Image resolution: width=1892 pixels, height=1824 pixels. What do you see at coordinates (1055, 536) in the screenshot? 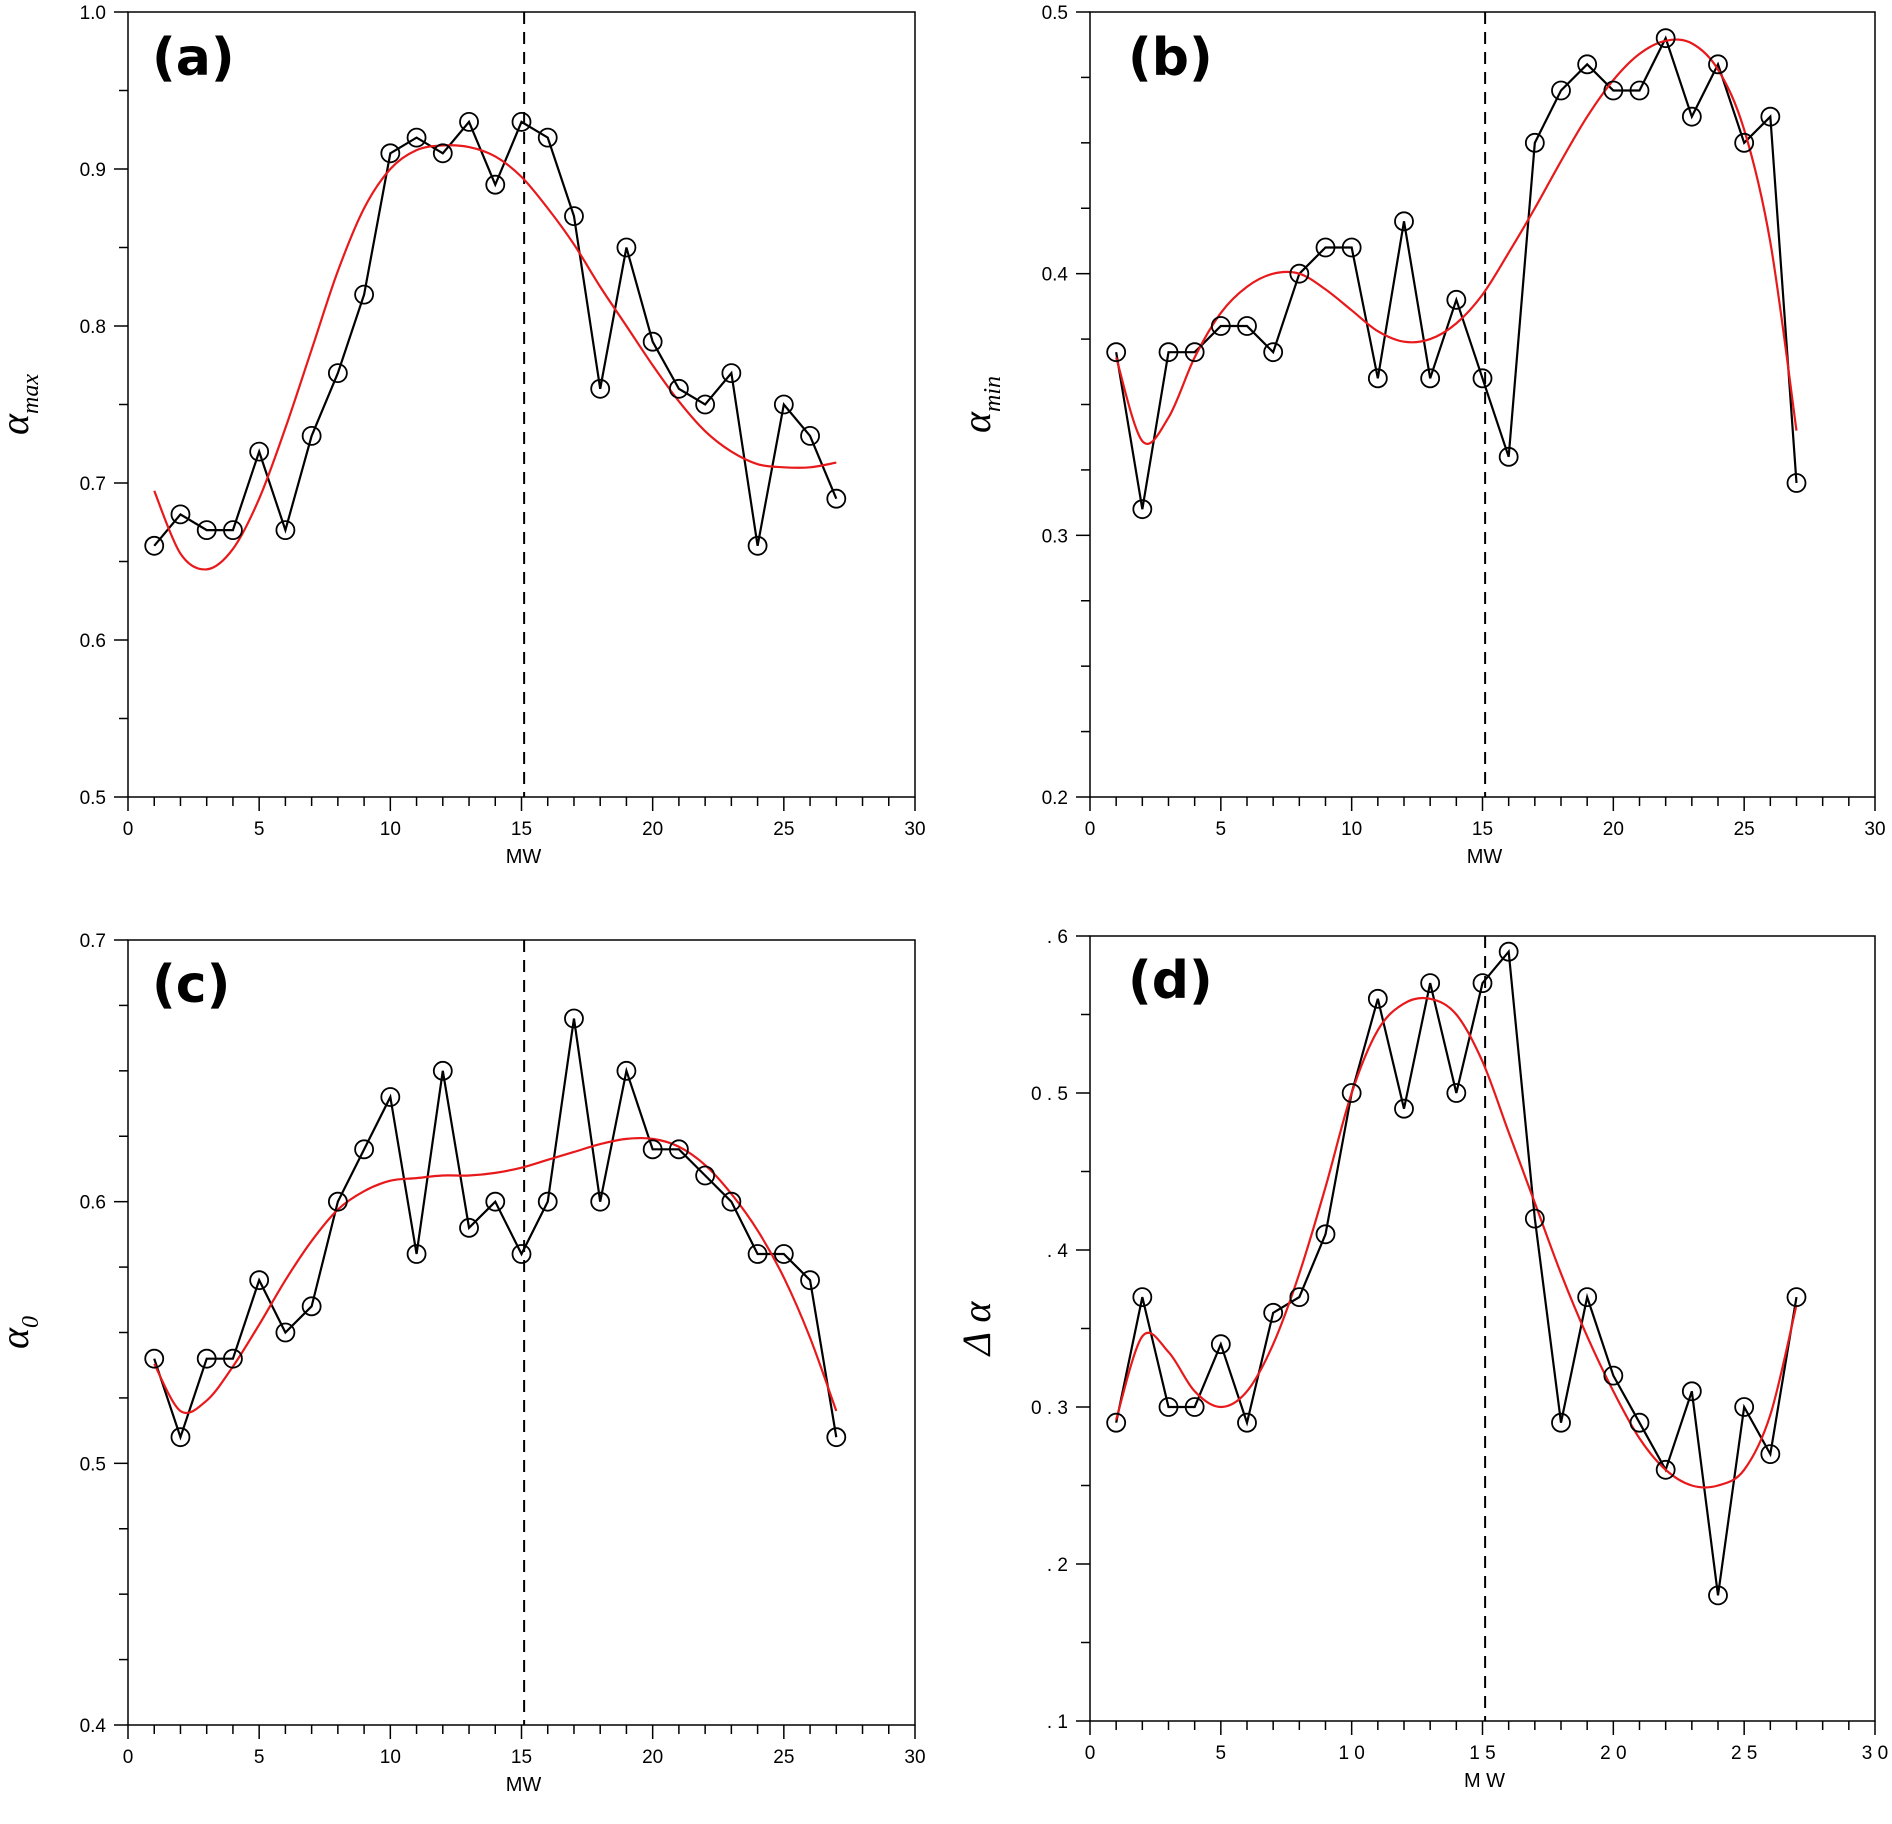
I see `y-tick-label: 0.3` at bounding box center [1055, 536].